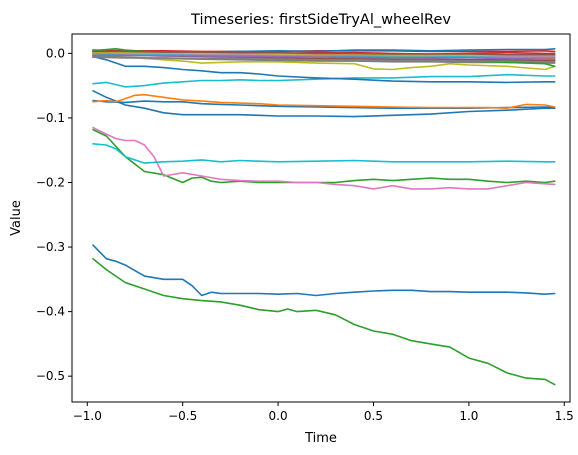  I want to click on y-axis-label: Value, so click(16, 218).